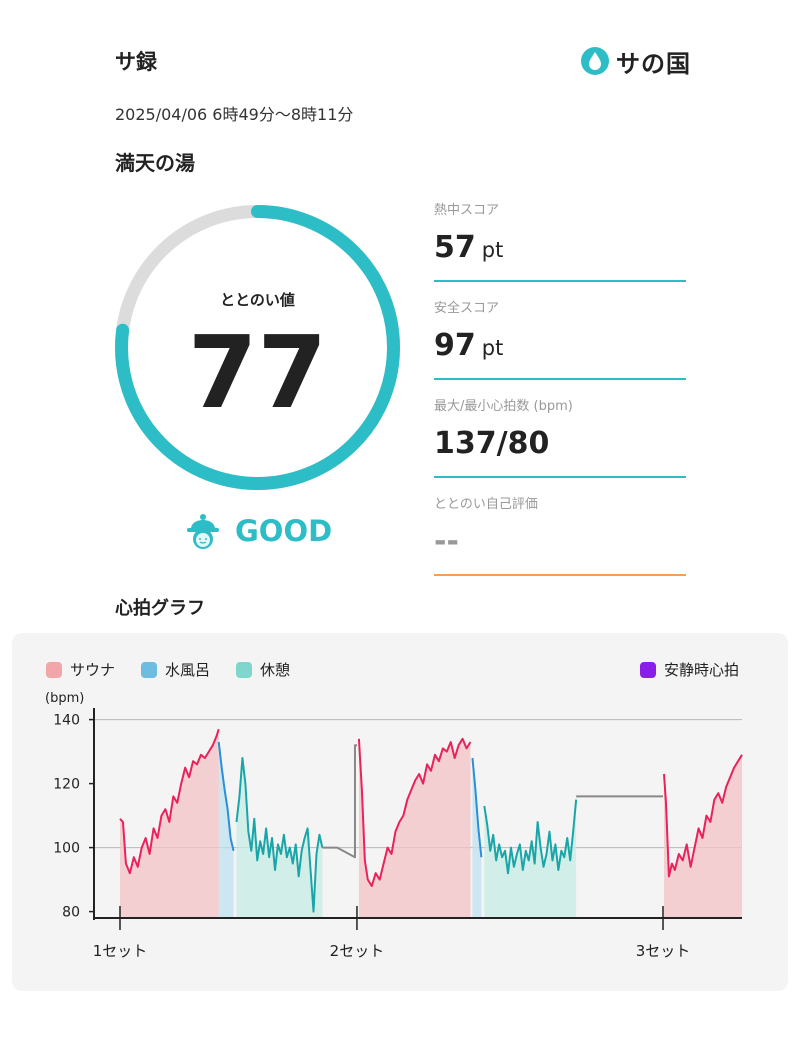  Describe the element at coordinates (71, 913) in the screenshot. I see `y-tick-label: 80` at that location.